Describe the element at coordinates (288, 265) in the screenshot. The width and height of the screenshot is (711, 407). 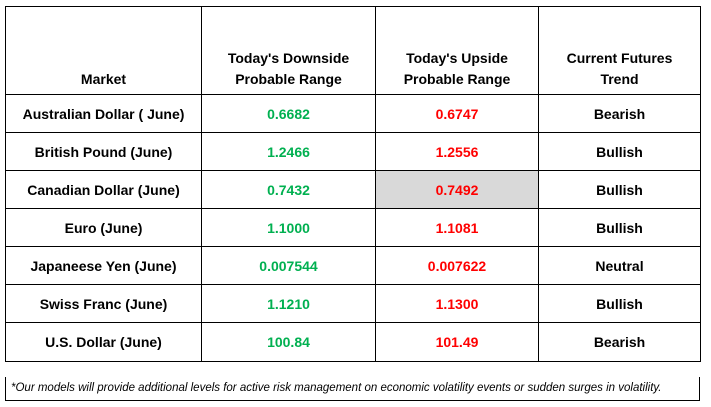
I see `downside-cell: 0.007544` at that location.